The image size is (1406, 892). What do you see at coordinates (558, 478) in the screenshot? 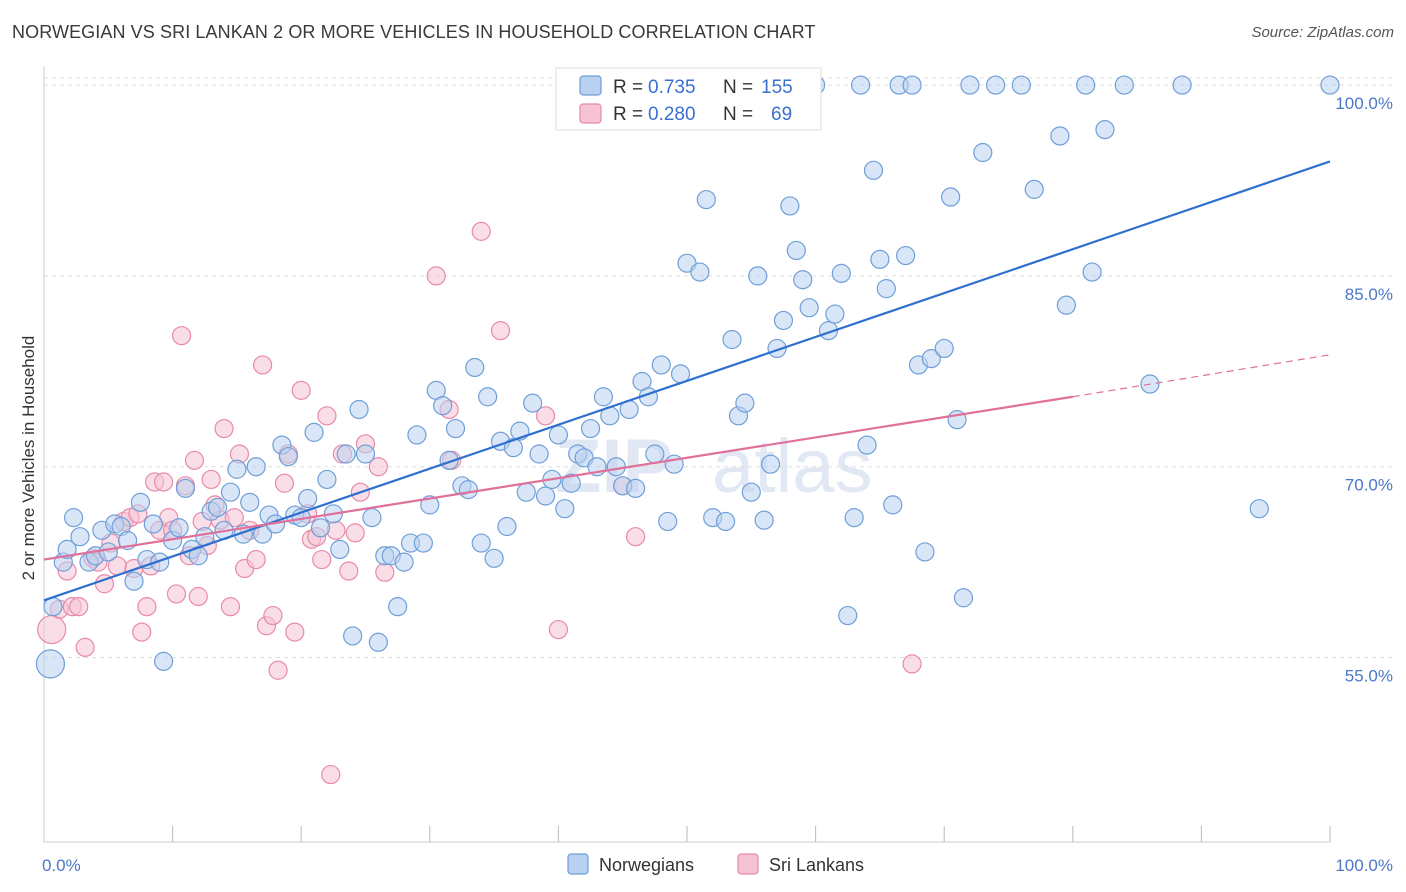
I see `trendline-sri-lankans` at bounding box center [558, 478].